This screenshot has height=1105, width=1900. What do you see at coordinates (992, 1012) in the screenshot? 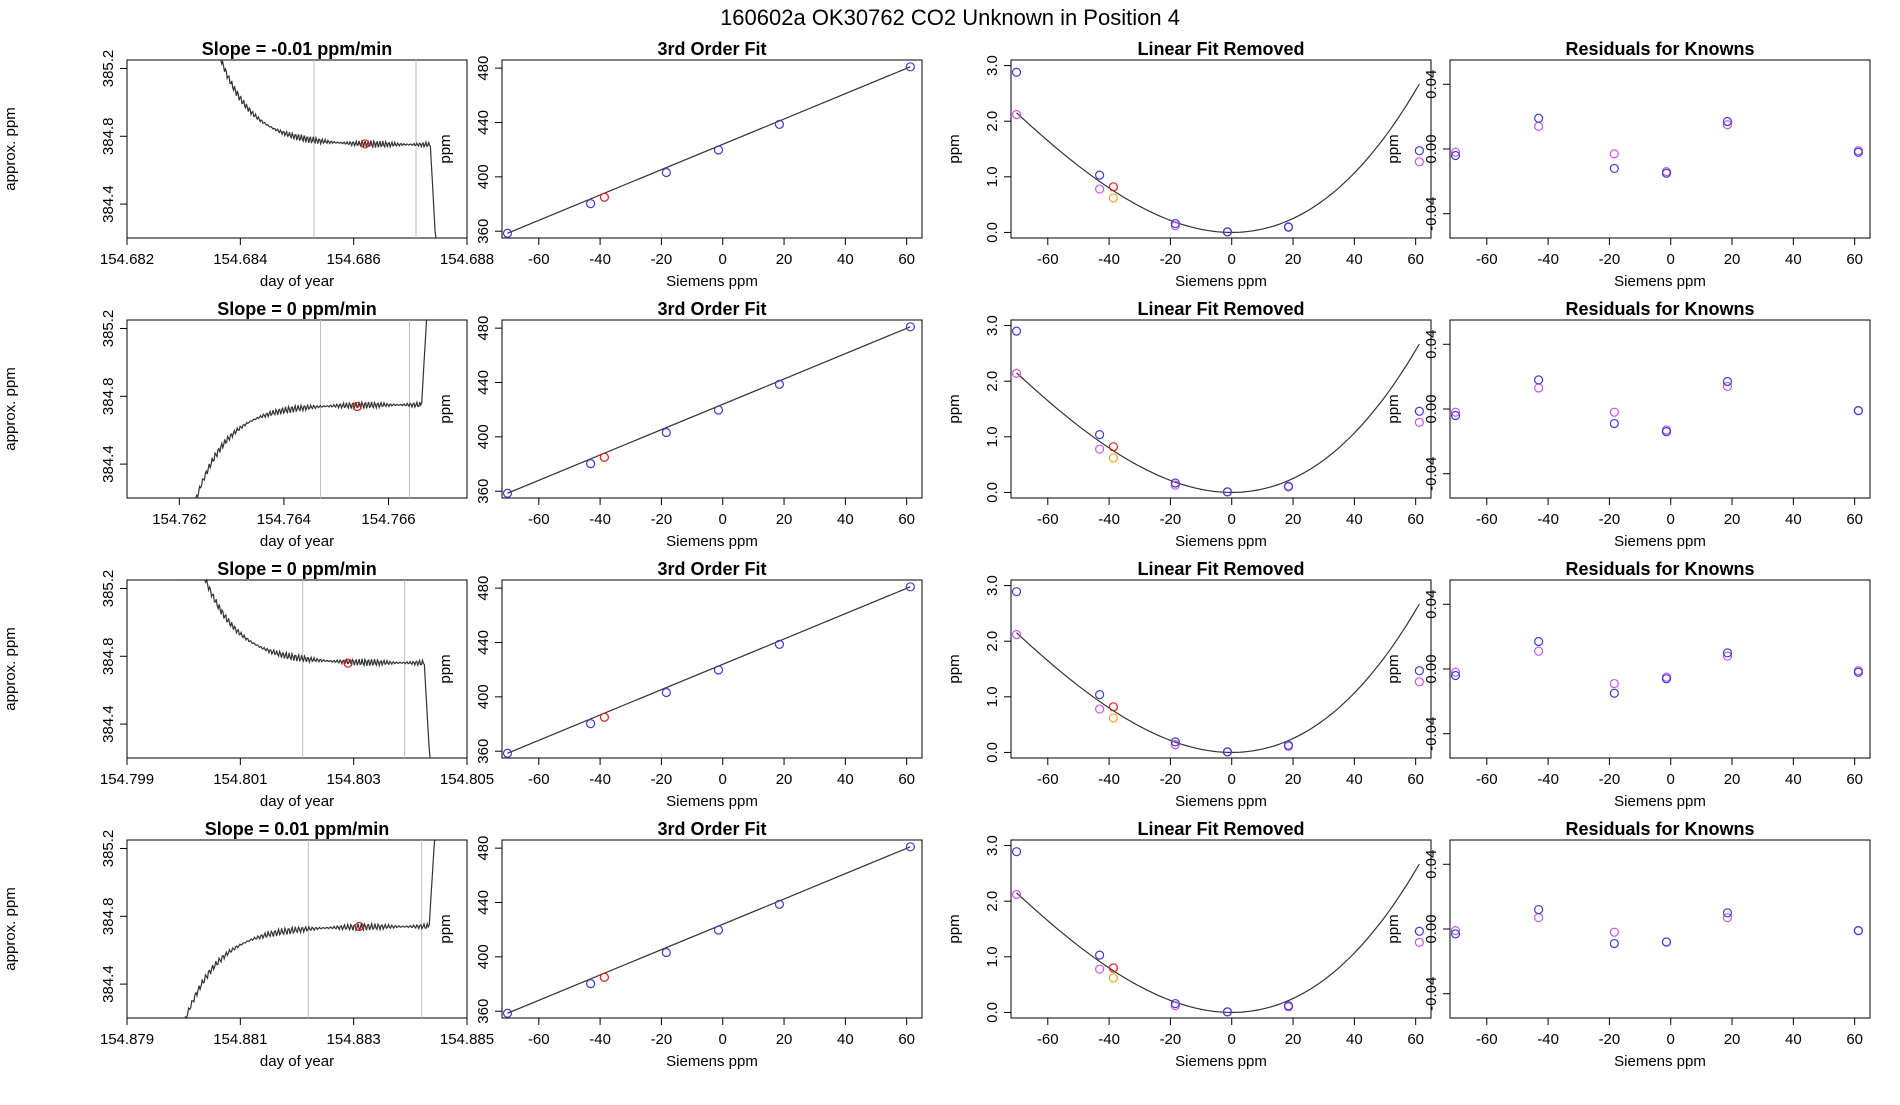
I see `y-tick-label: 0.0` at bounding box center [992, 1012].